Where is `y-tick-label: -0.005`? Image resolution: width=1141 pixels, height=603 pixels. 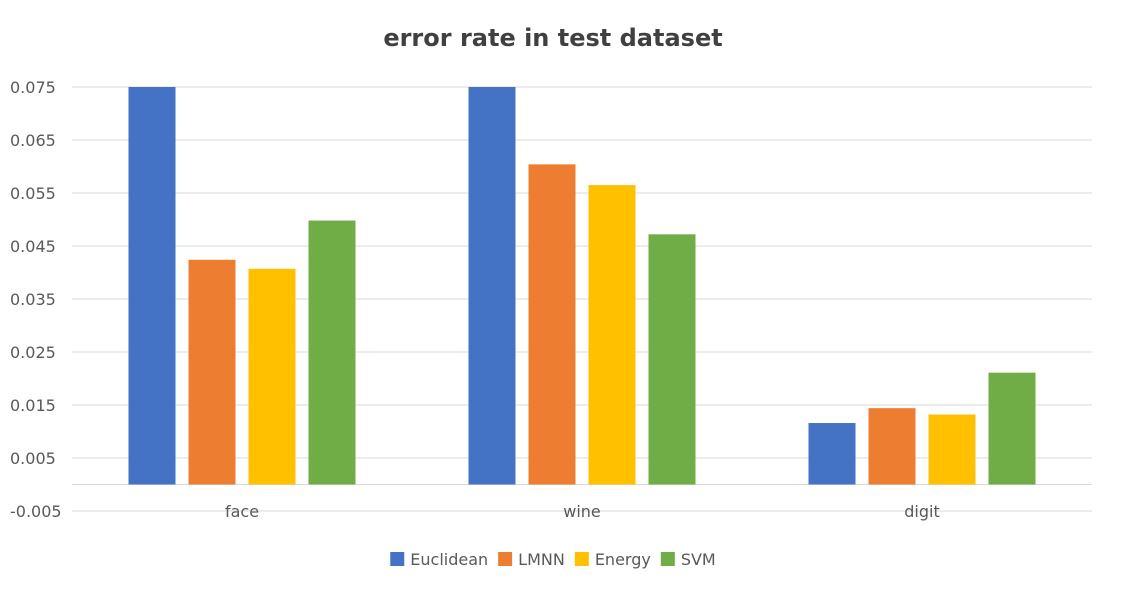 y-tick-label: -0.005 is located at coordinates (36, 511).